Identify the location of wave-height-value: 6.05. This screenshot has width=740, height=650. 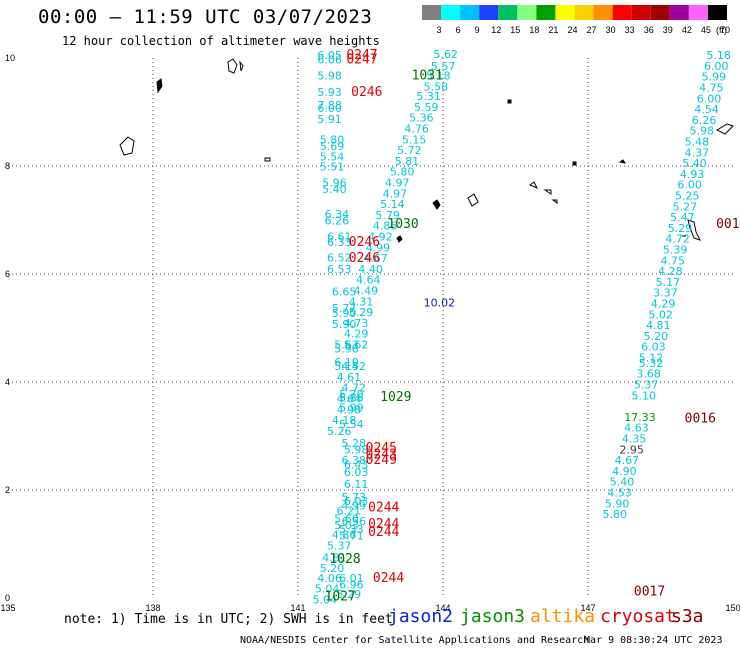
(329, 55).